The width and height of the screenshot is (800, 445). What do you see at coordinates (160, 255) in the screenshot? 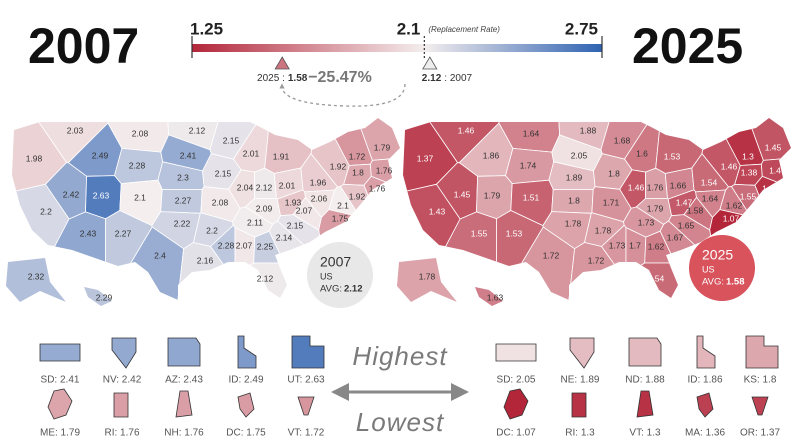
I see `state-label: 2.4` at bounding box center [160, 255].